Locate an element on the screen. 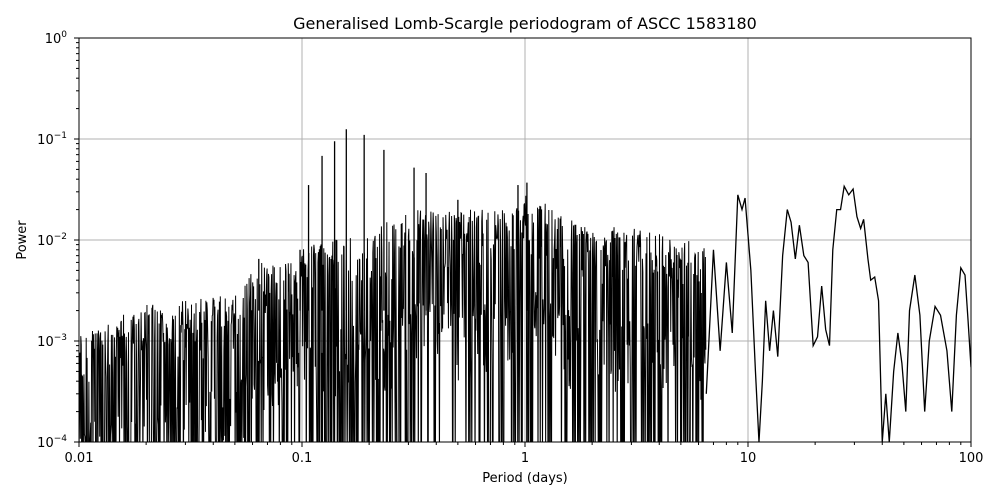 The height and width of the screenshot is (500, 1000). y-tick-label: 10⁻² is located at coordinates (52, 240).